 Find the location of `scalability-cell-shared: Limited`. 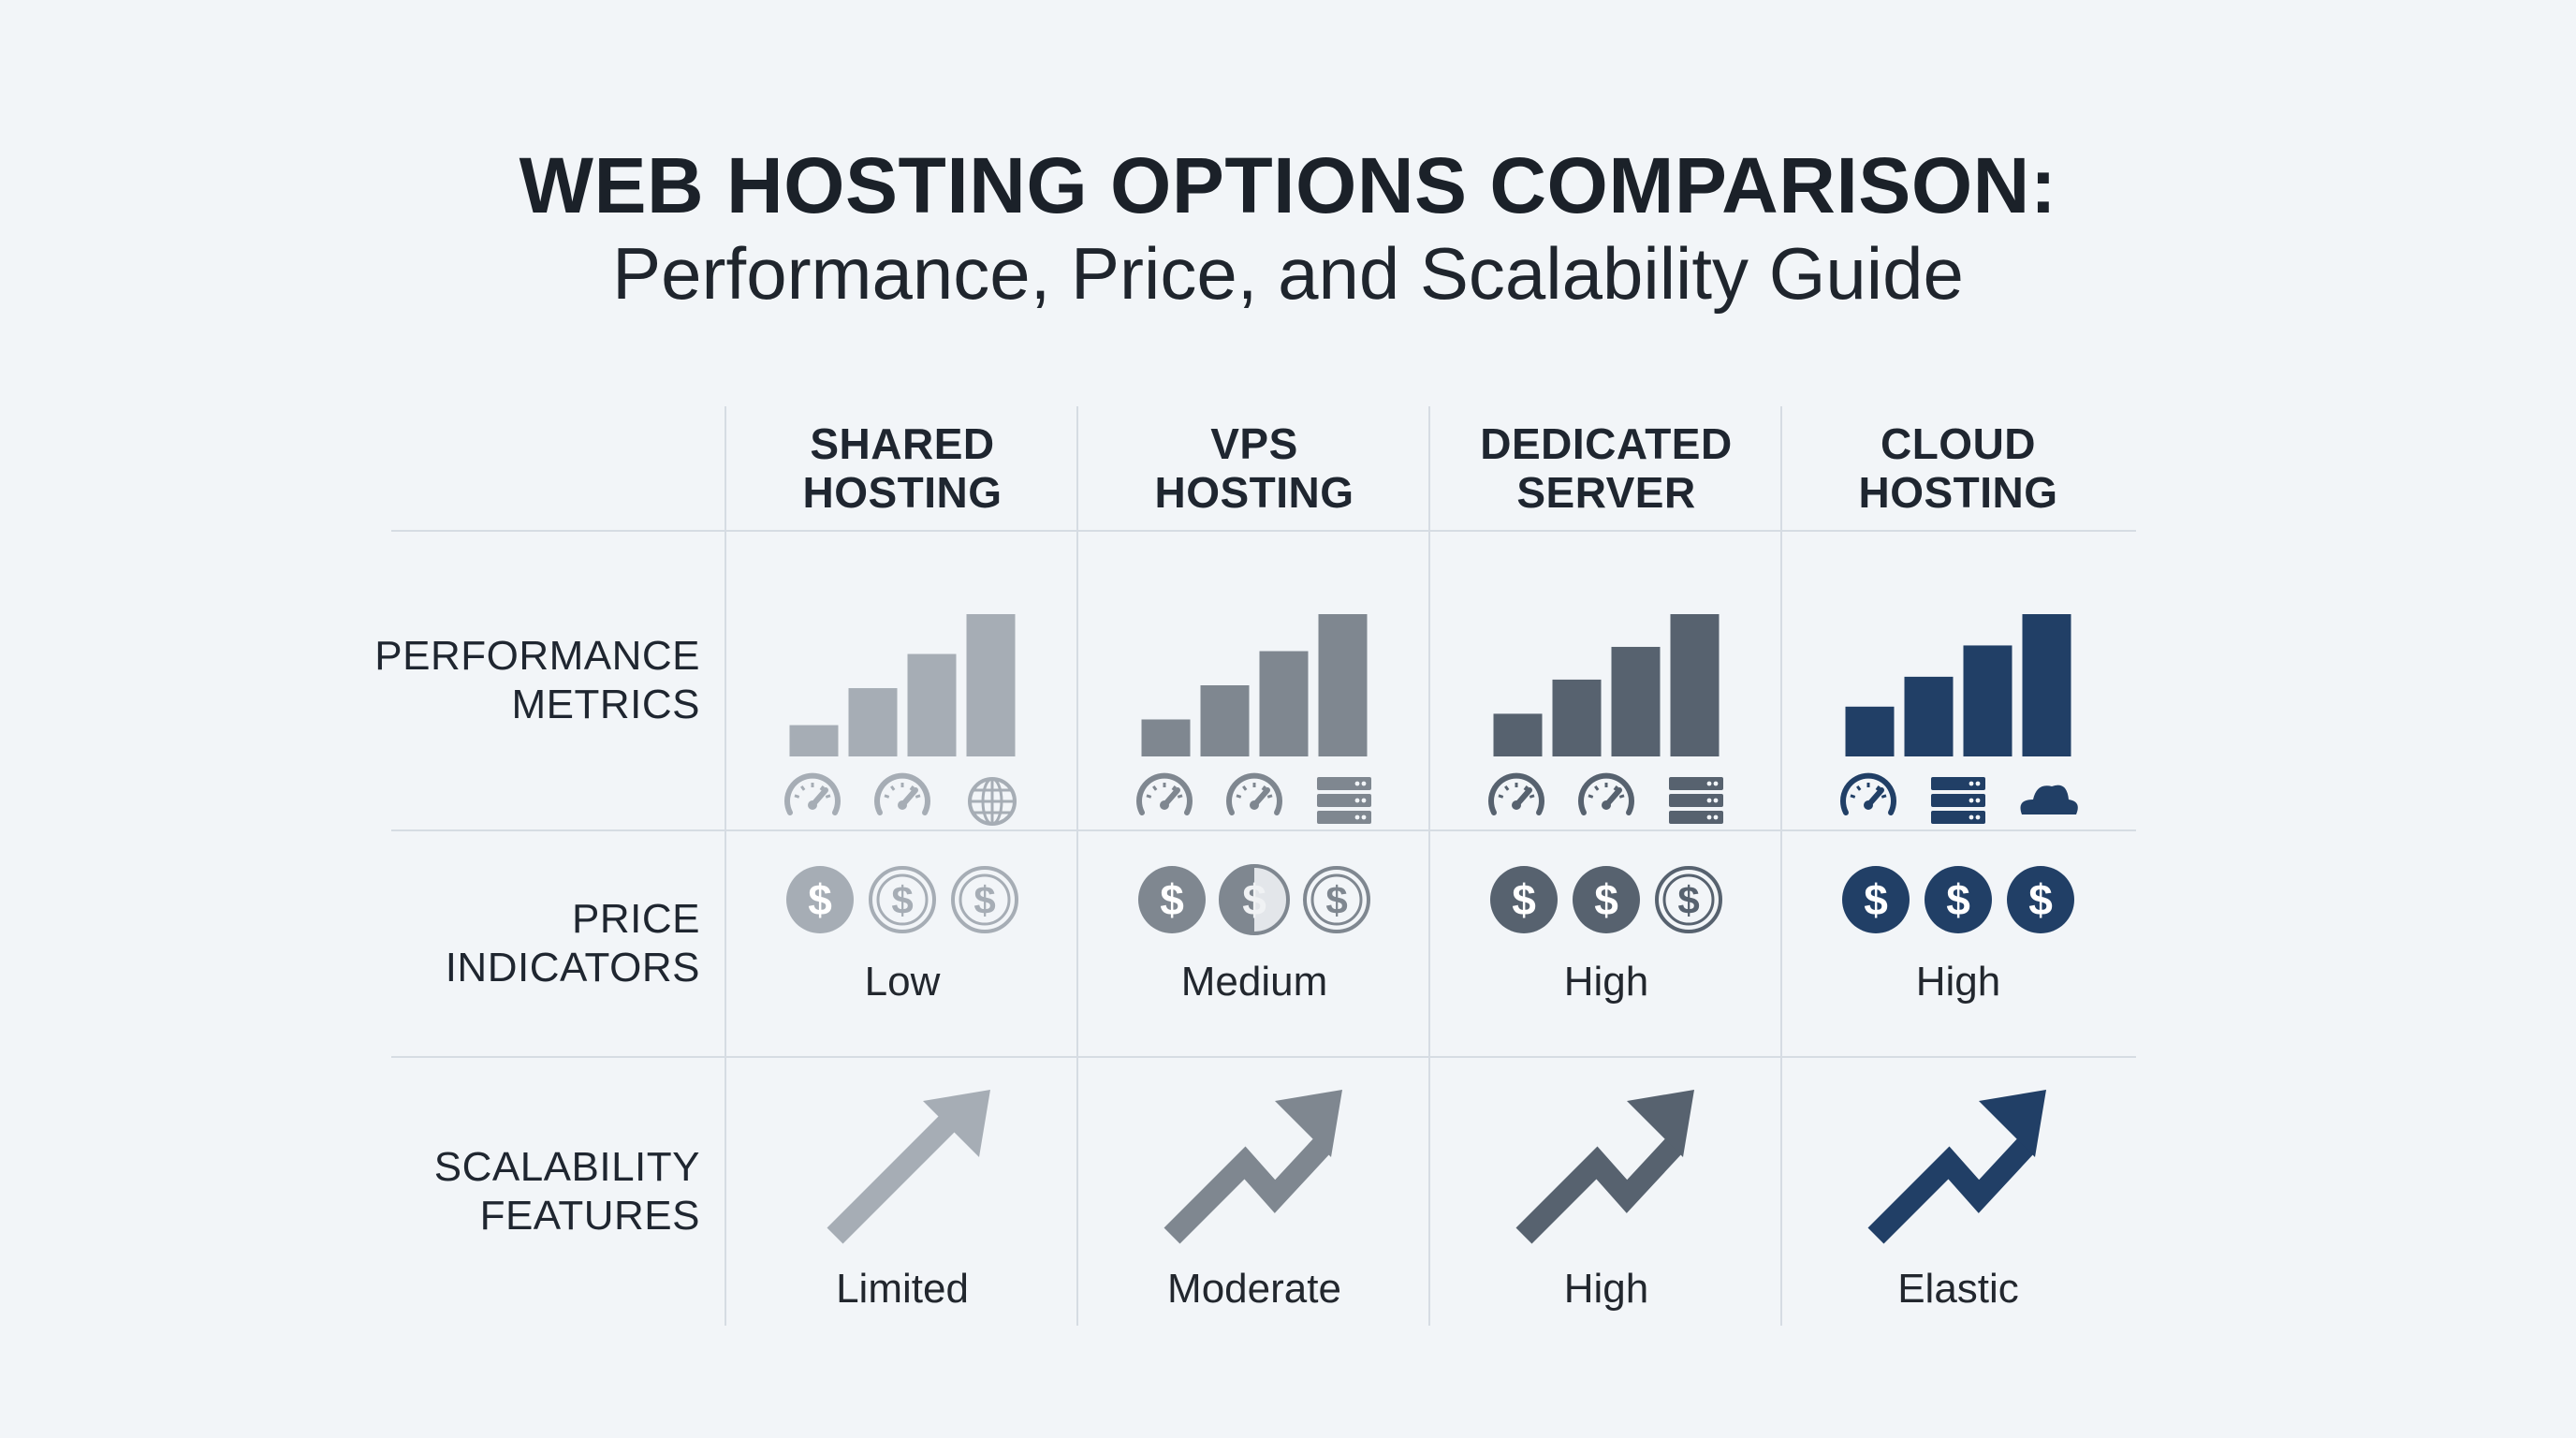

scalability-cell-shared: Limited is located at coordinates (902, 1192).